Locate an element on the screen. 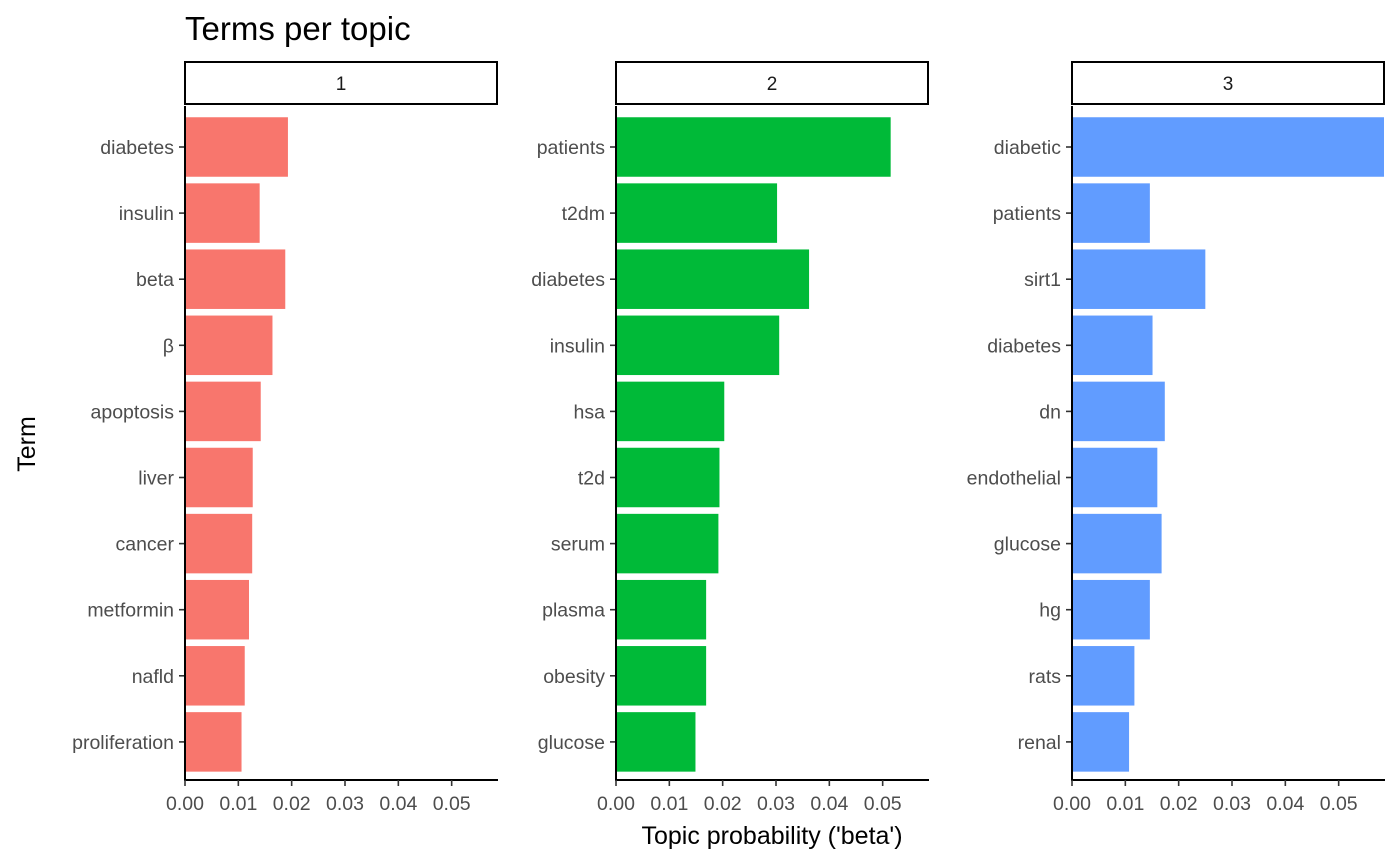 This screenshot has height=865, width=1400. facet-strip-label: 2 is located at coordinates (772, 84).